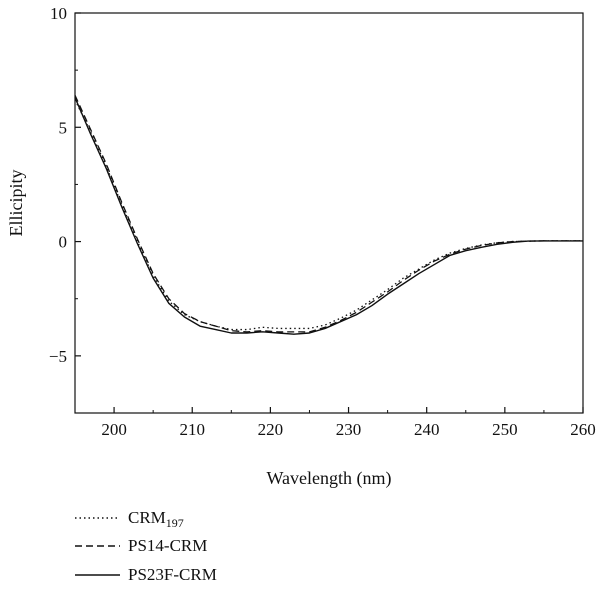  I want to click on legend-label: PS23F-CRM, so click(172, 574).